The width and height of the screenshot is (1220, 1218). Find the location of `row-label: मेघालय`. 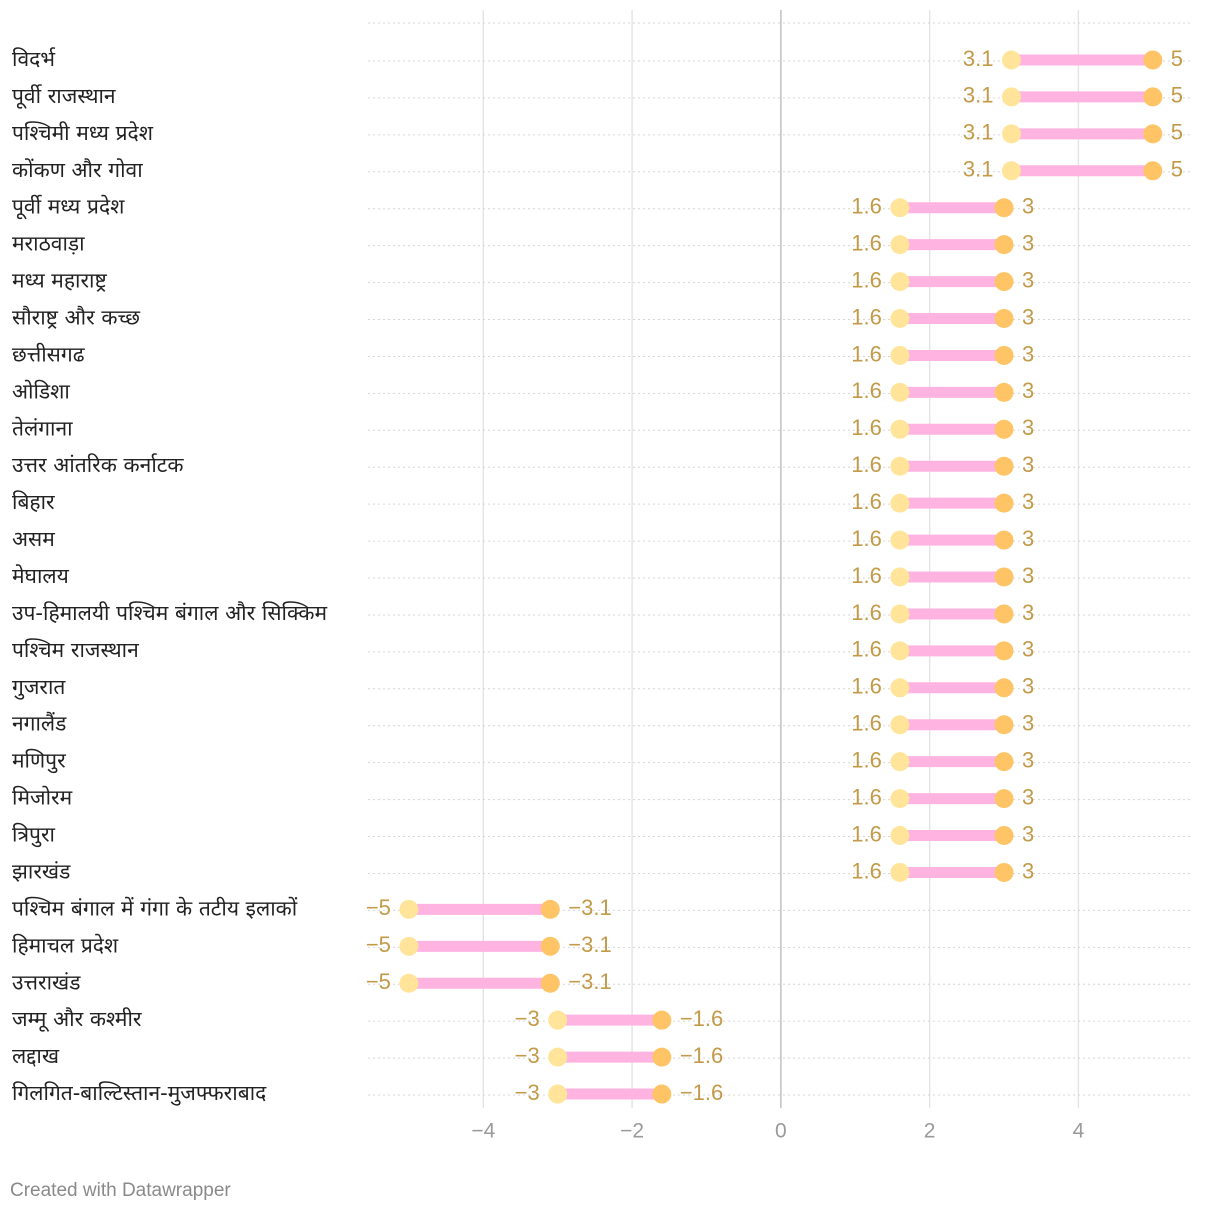

row-label: मेघालय is located at coordinates (41, 576).